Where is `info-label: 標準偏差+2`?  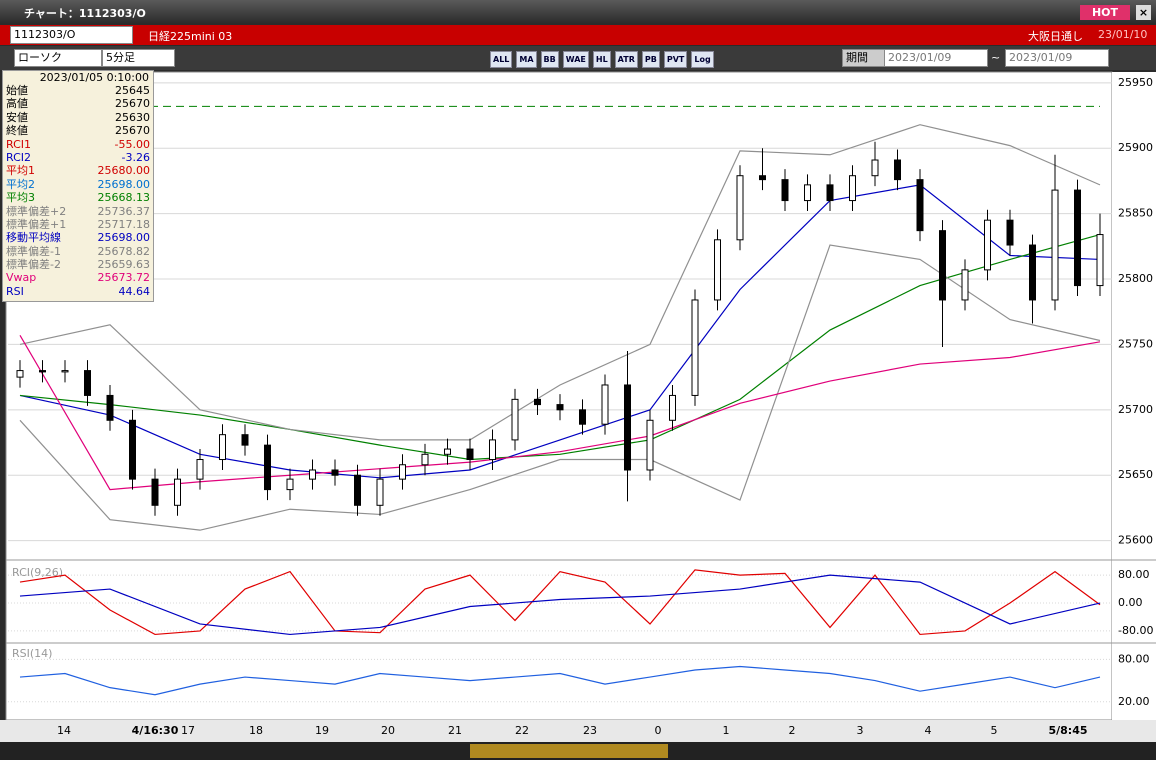
info-label: 標準偏差+2 is located at coordinates (36, 211).